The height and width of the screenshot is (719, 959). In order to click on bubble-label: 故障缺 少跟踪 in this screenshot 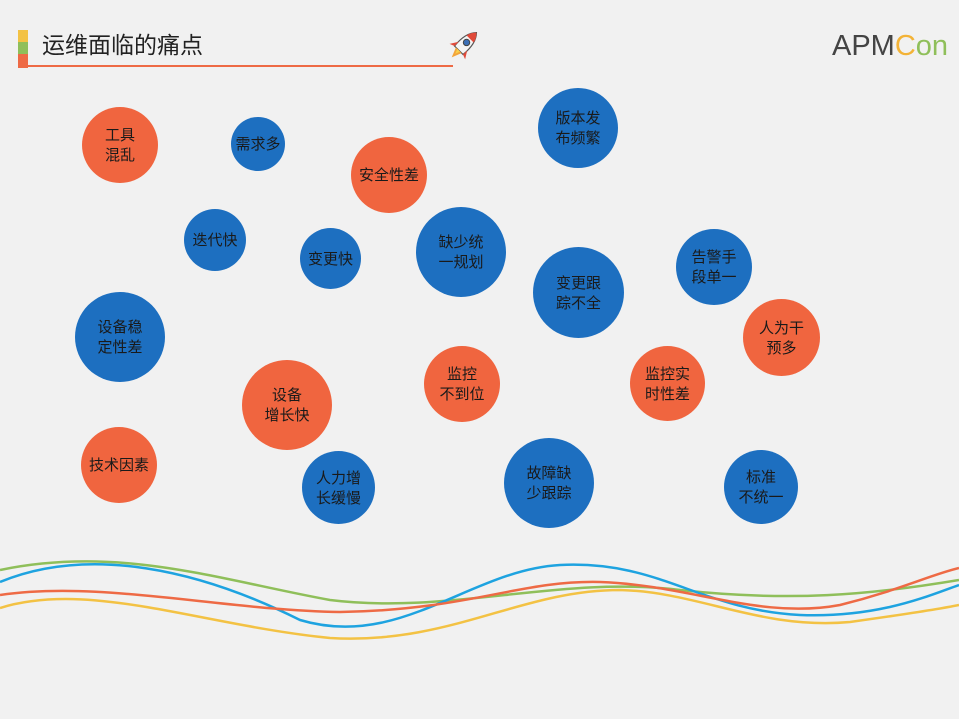, I will do `click(549, 483)`.